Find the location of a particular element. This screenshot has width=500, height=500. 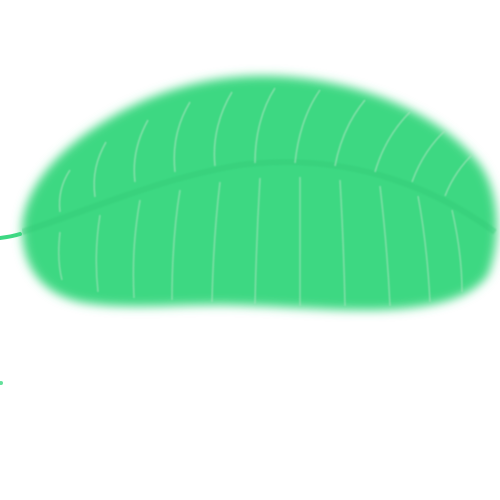

leaf-stem is located at coordinates (11, 236).